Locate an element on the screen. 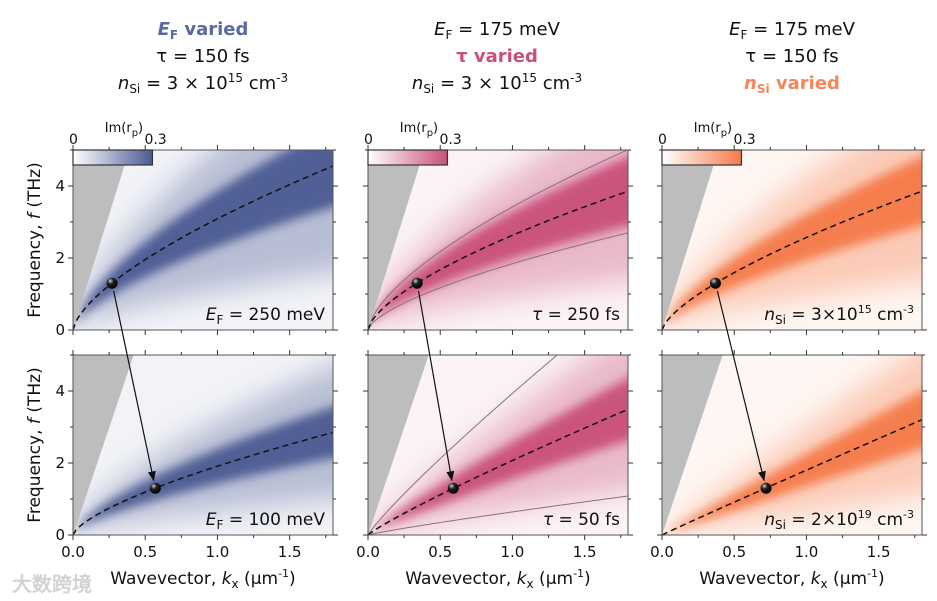 Image resolution: width=937 pixels, height=601 pixels. n-text: varied is located at coordinates (804, 83).